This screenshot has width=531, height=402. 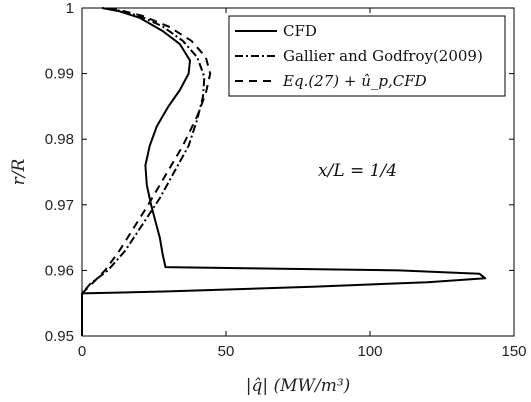 What do you see at coordinates (19, 171) in the screenshot?
I see `y-axis-label: r/R` at bounding box center [19, 171].